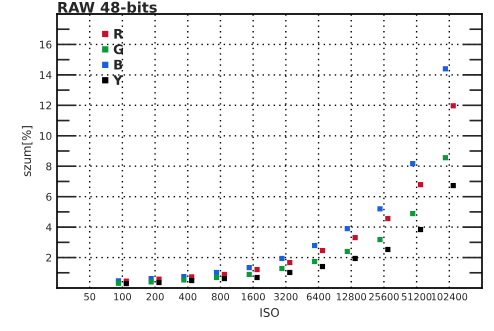 The image size is (494, 331). I want to click on x-tick-label: 1600, so click(253, 296).